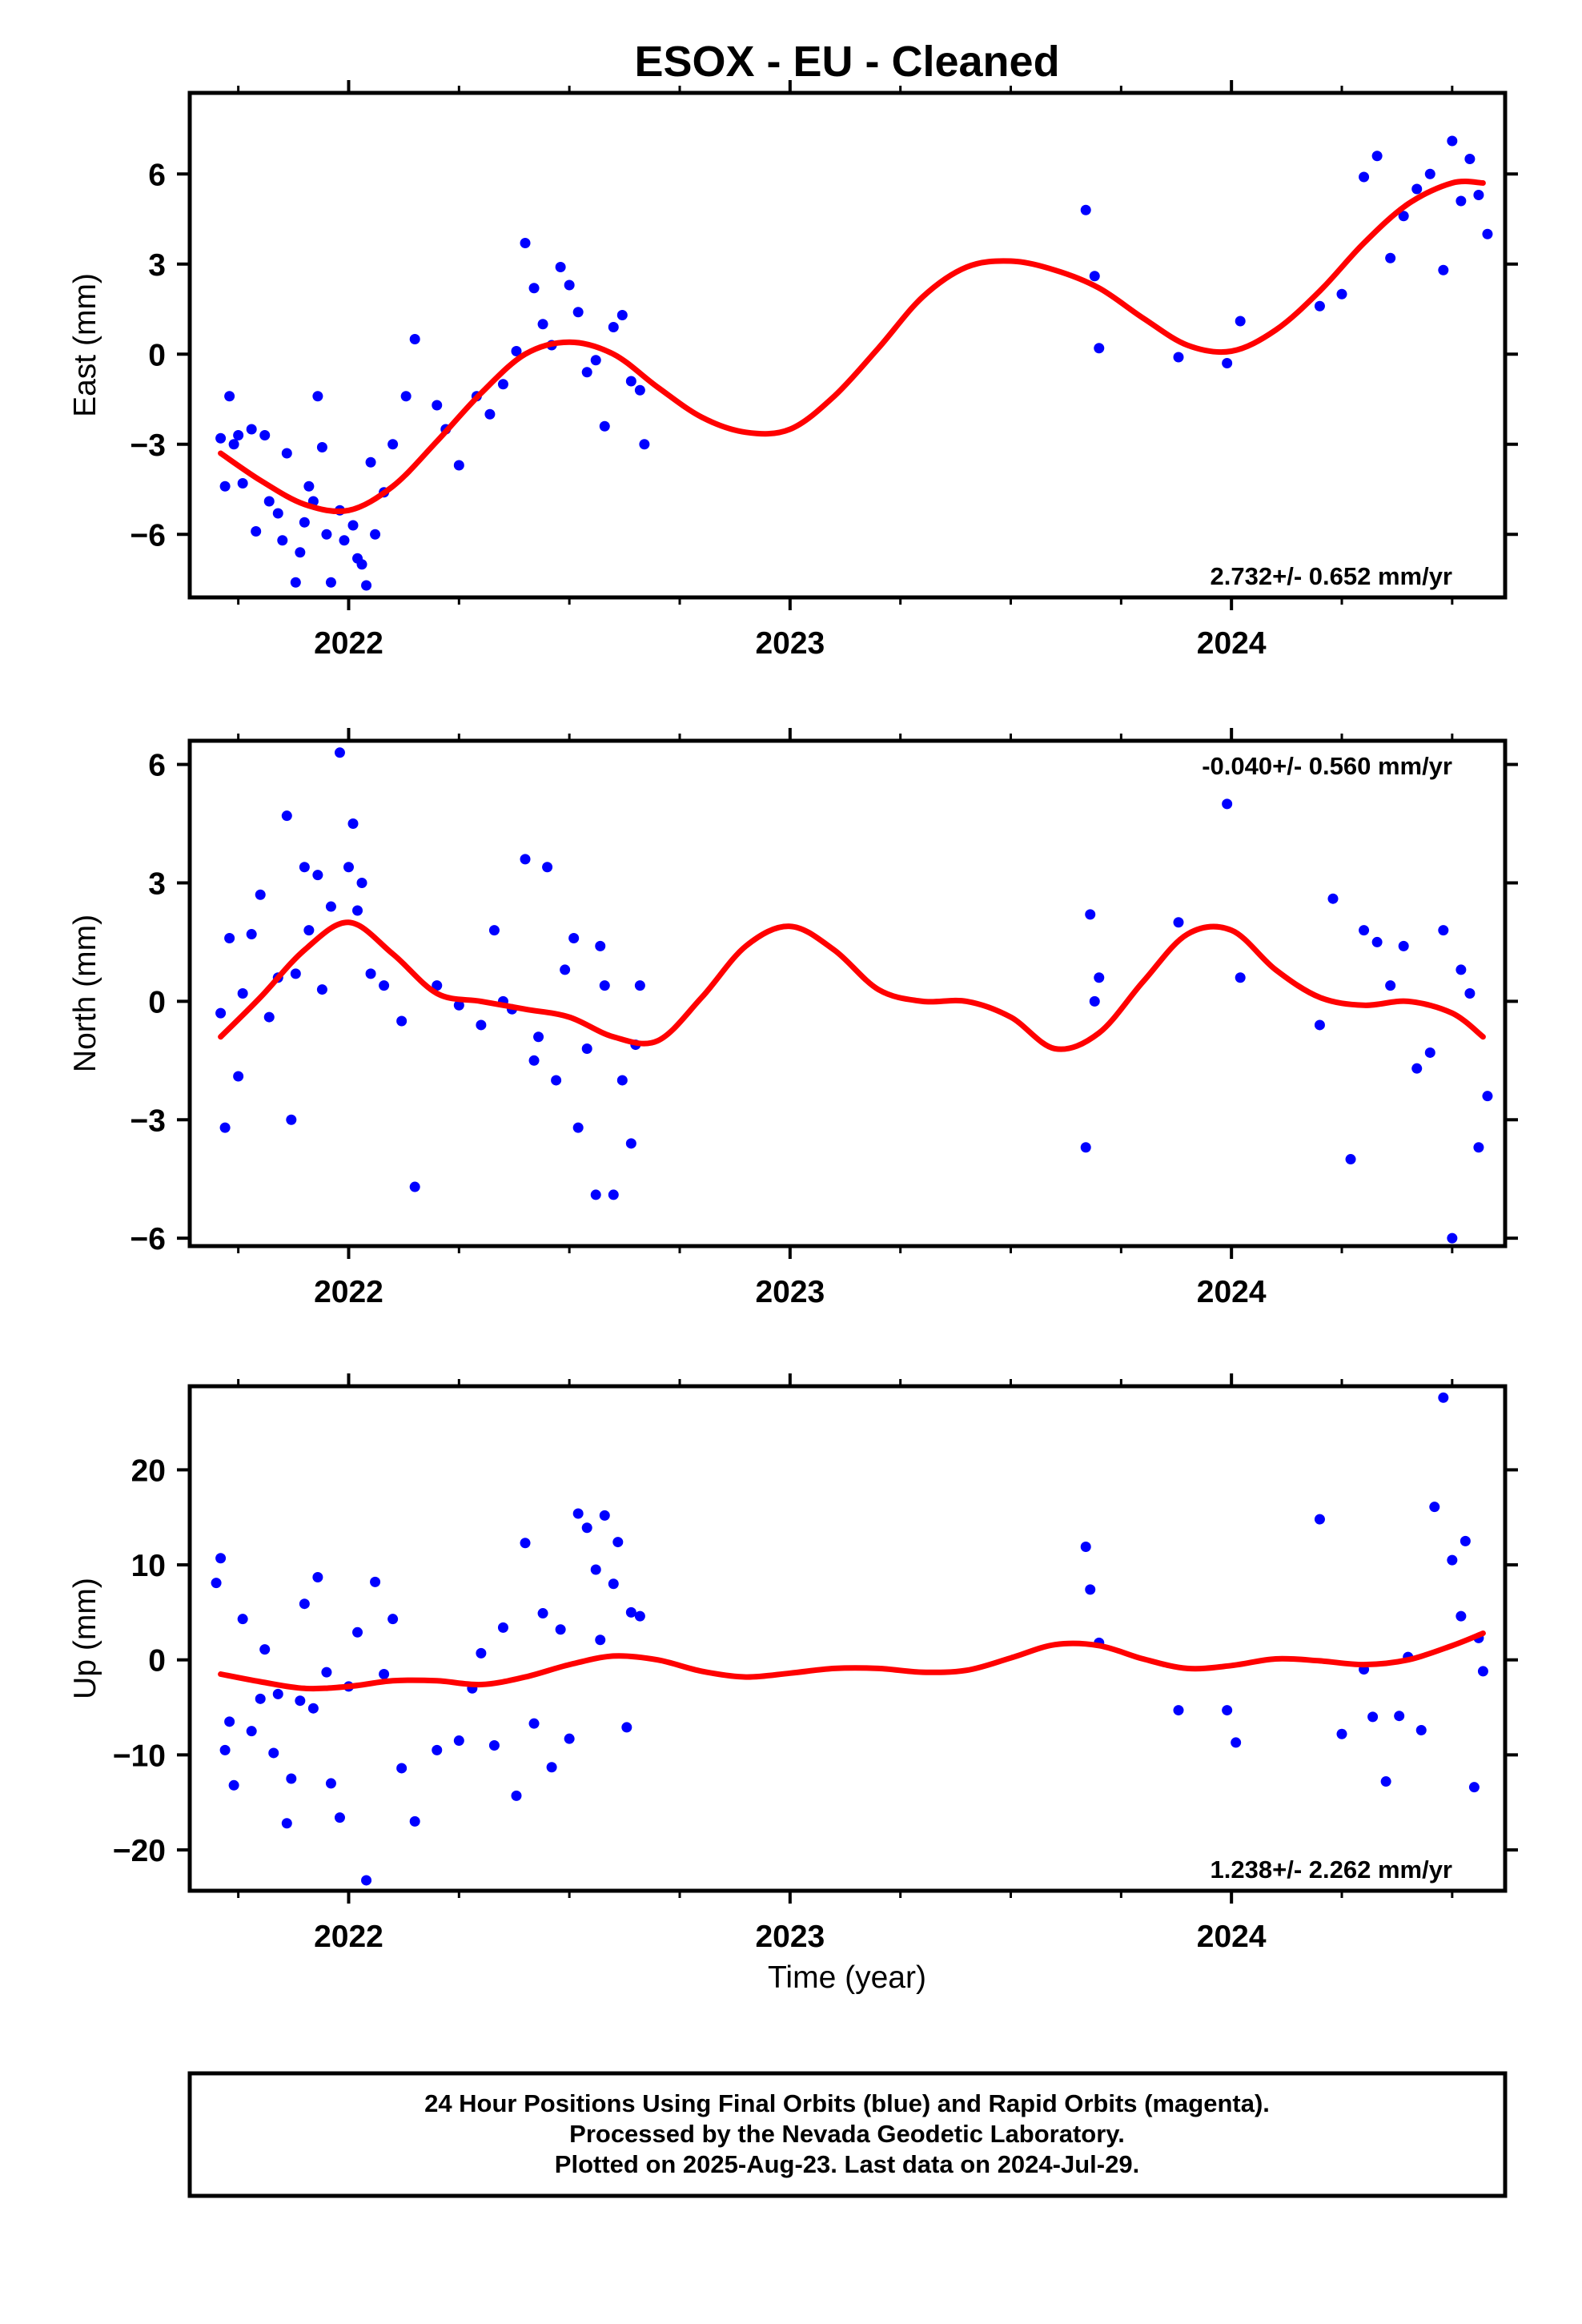 The image size is (1582, 2324). I want to click on y-axis-label: East (mm), so click(85, 345).